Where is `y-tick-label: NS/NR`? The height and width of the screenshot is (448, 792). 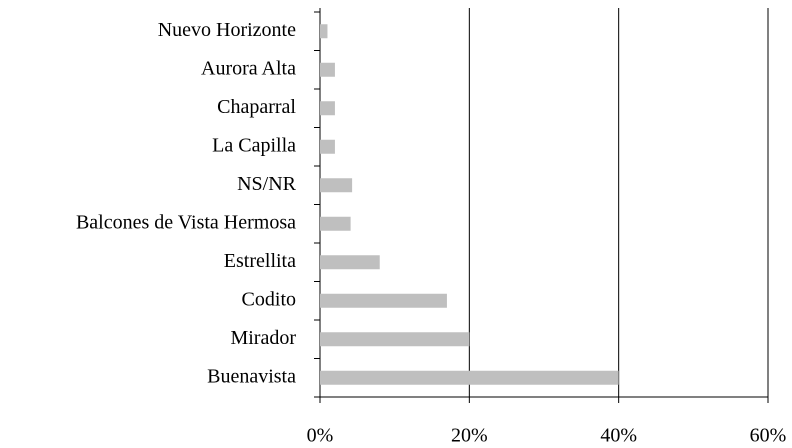
y-tick-label: NS/NR is located at coordinates (267, 184).